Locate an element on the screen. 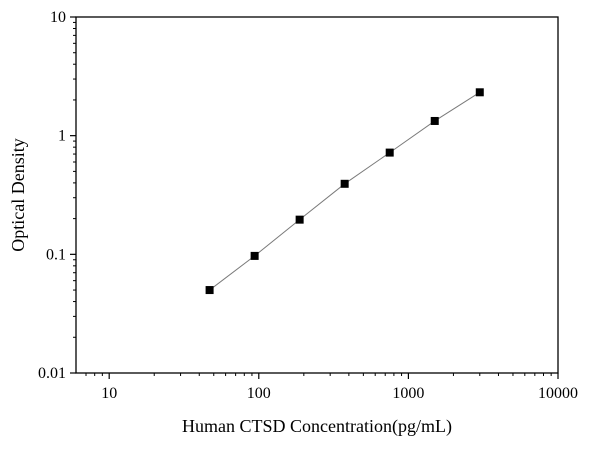 The height and width of the screenshot is (450, 600). y-tick-label: 1 is located at coordinates (62, 136).